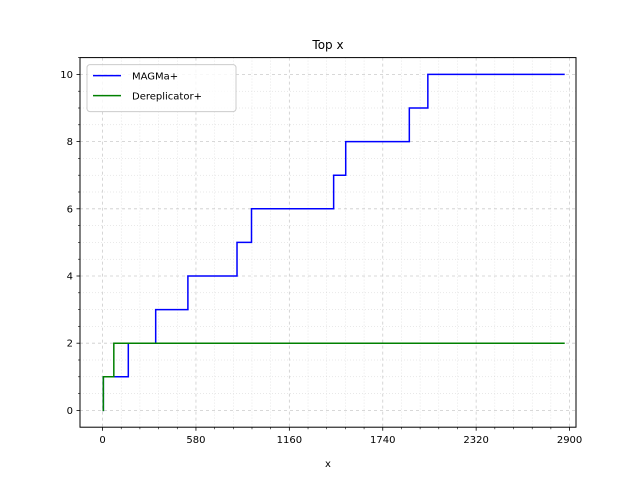 The image size is (640, 480). I want to click on legend-box, so click(161, 88).